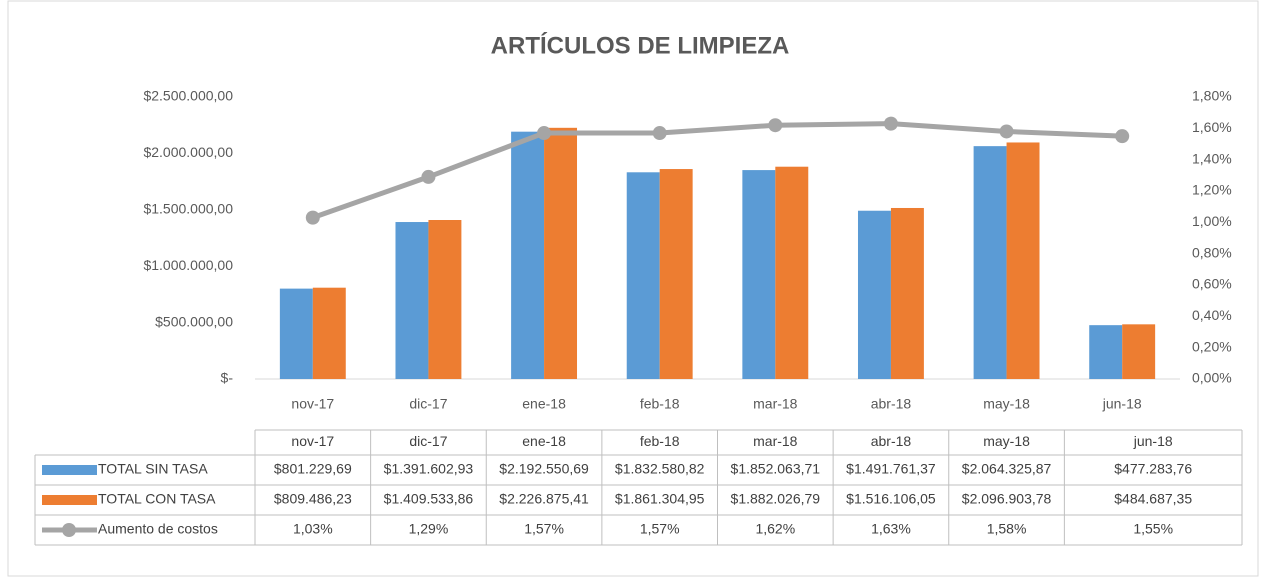  Describe the element at coordinates (194, 321) in the screenshot. I see `y-tick-label: $500.000,00` at that location.